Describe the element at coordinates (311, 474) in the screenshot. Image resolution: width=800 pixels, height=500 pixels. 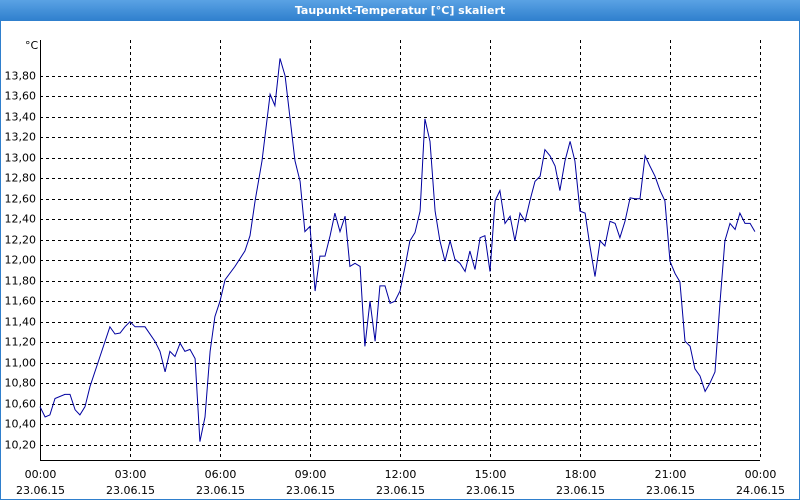
I see `x-tick-label: 09:00` at that location.